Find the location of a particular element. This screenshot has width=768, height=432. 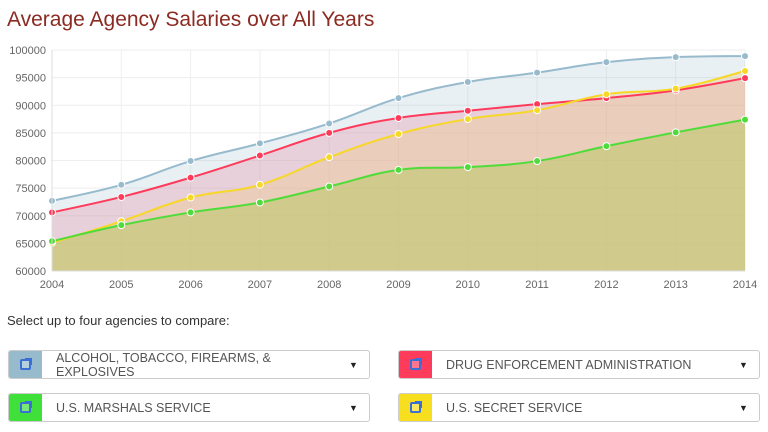

chart-title: Average Agency Salaries over All Years is located at coordinates (191, 19).